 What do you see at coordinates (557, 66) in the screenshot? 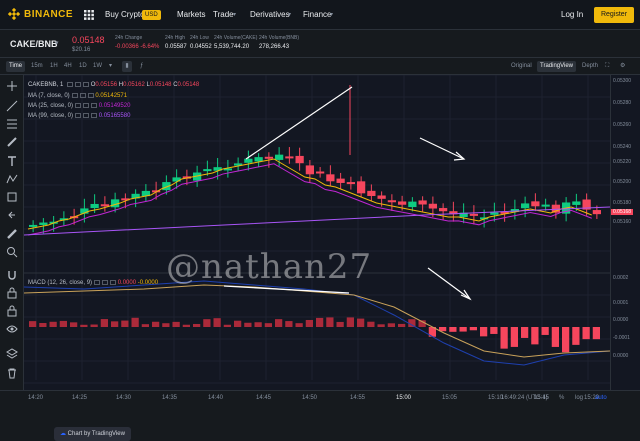
I see `view-tradingview: TradingView` at bounding box center [557, 66].